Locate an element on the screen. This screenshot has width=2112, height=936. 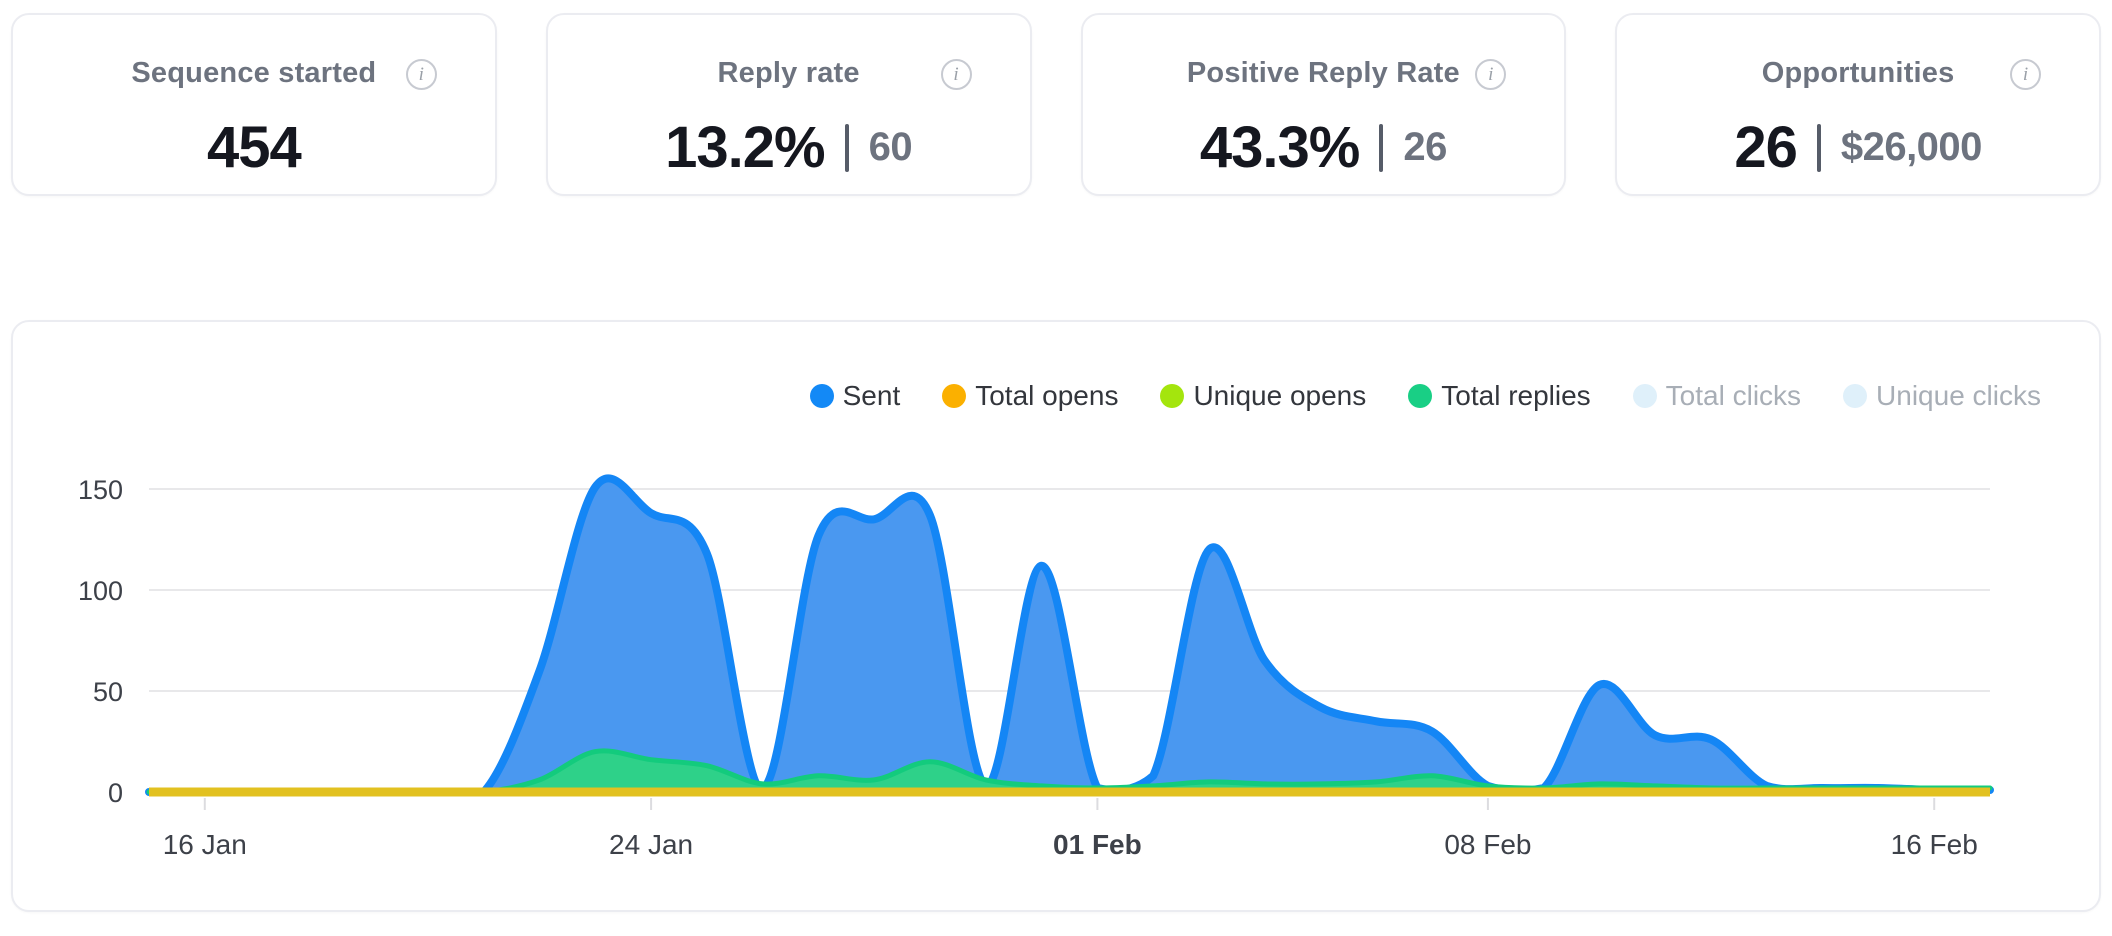
legend-item-total-opens: Total opens is located at coordinates (1030, 396).